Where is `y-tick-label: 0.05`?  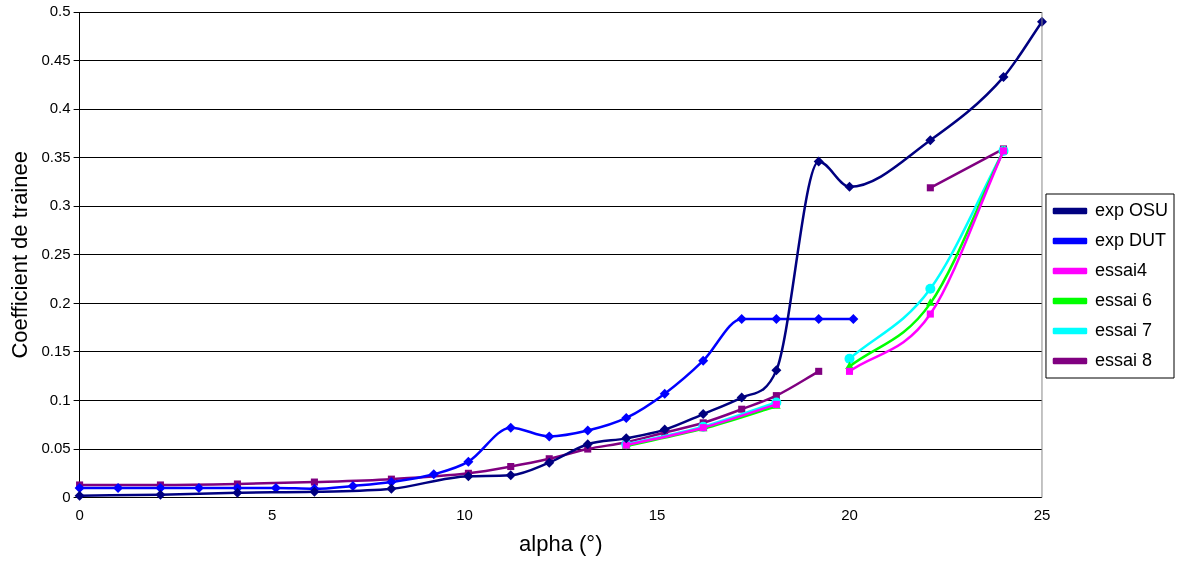 y-tick-label: 0.05 is located at coordinates (56, 448).